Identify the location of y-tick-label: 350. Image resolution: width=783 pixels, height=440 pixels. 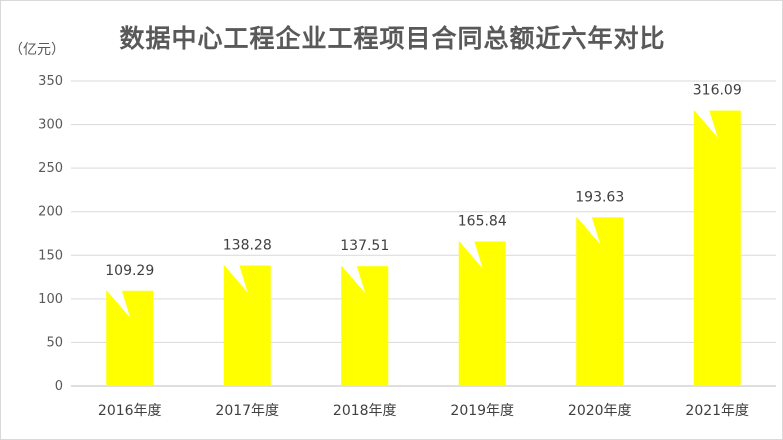
(50, 81).